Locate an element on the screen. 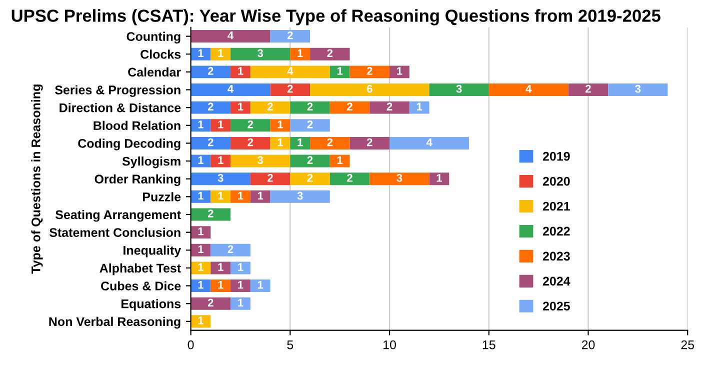 The width and height of the screenshot is (720, 365). y-tick-label: Counting is located at coordinates (153, 38).